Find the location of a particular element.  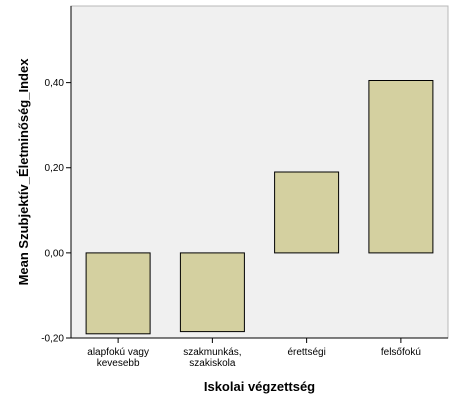

x-tick-label: felsőfokú is located at coordinates (401, 352).